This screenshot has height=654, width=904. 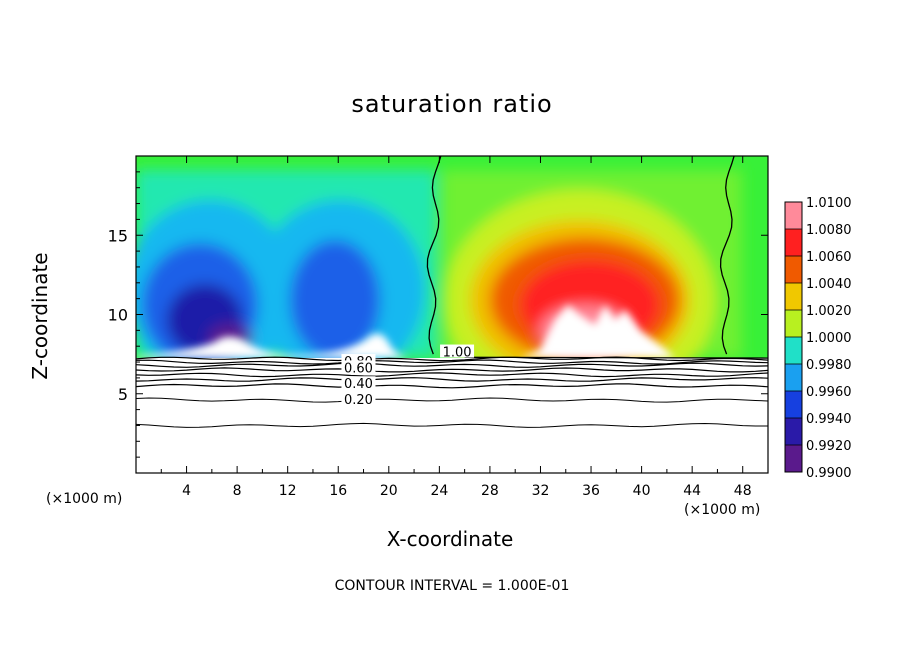 What do you see at coordinates (829, 257) in the screenshot?
I see `colorbar-label-1.0060: 1.0060` at bounding box center [829, 257].